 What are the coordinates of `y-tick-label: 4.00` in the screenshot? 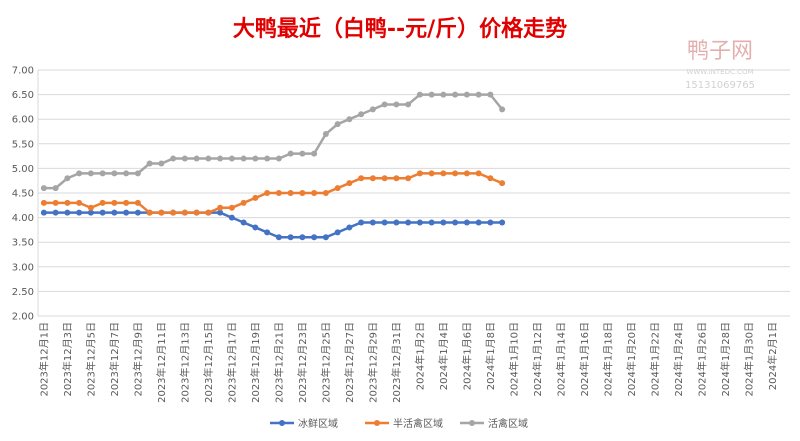 It's located at (23, 218).